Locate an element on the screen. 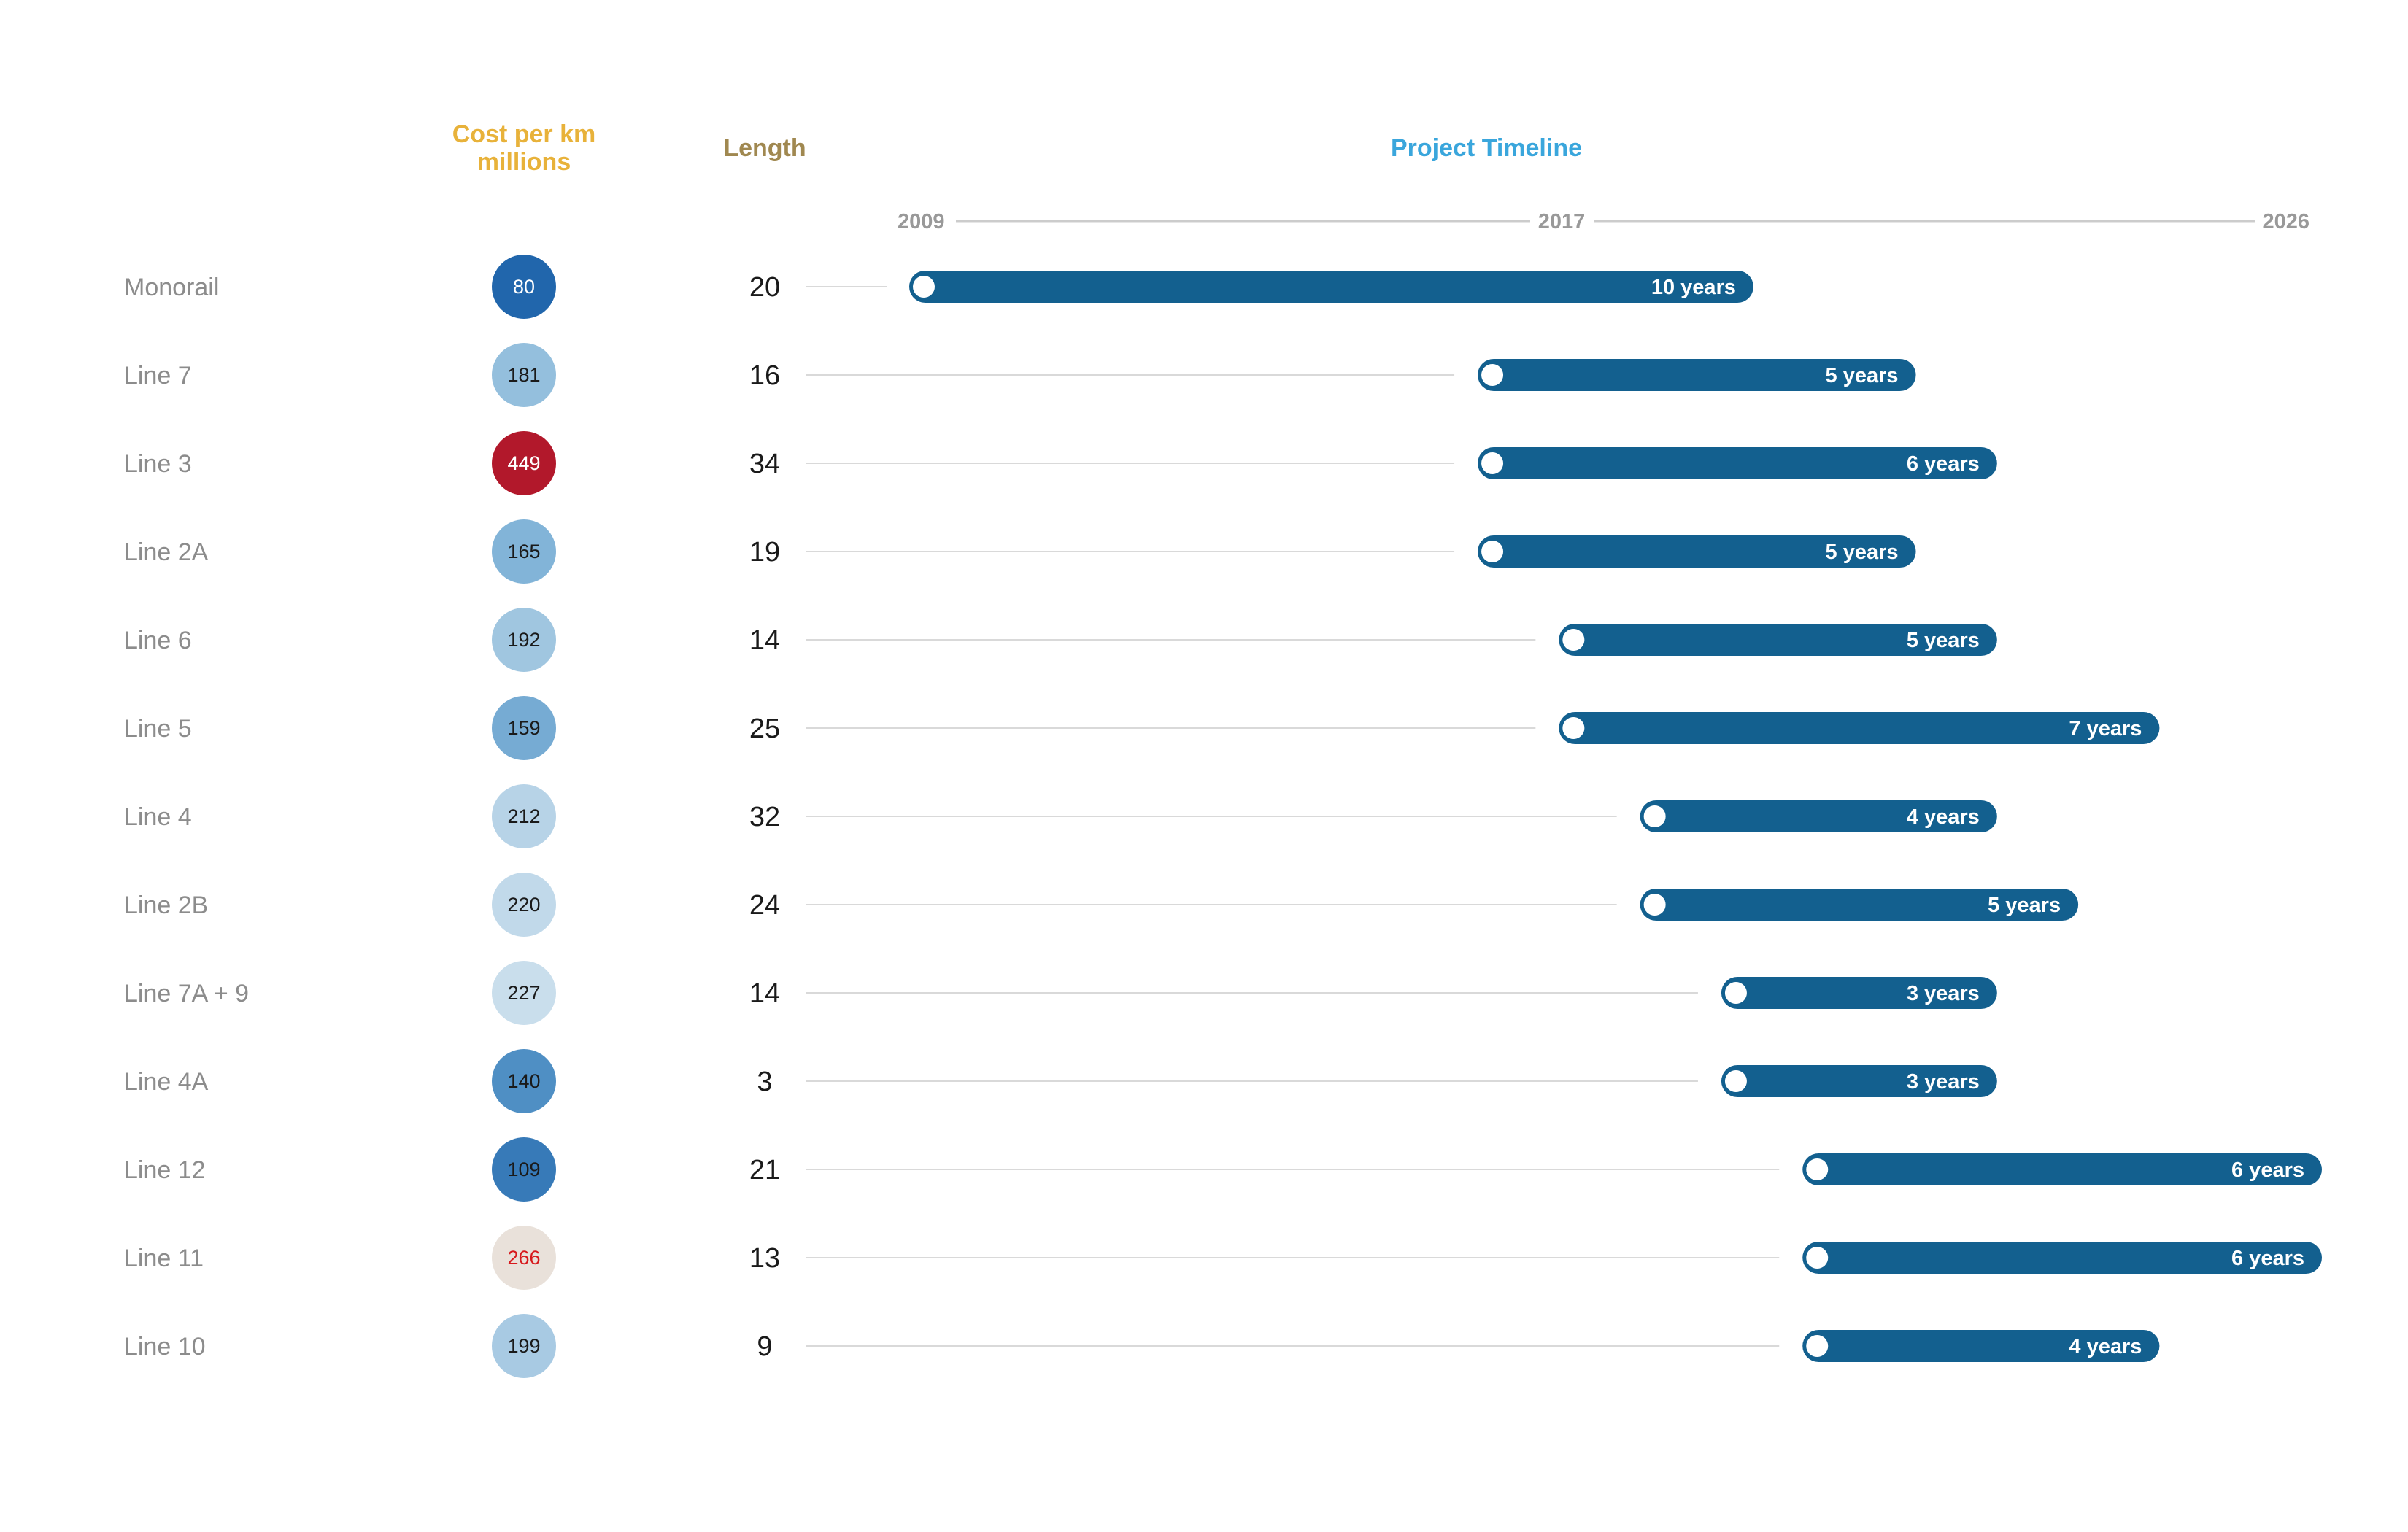  cost-value: 181 is located at coordinates (523, 375).